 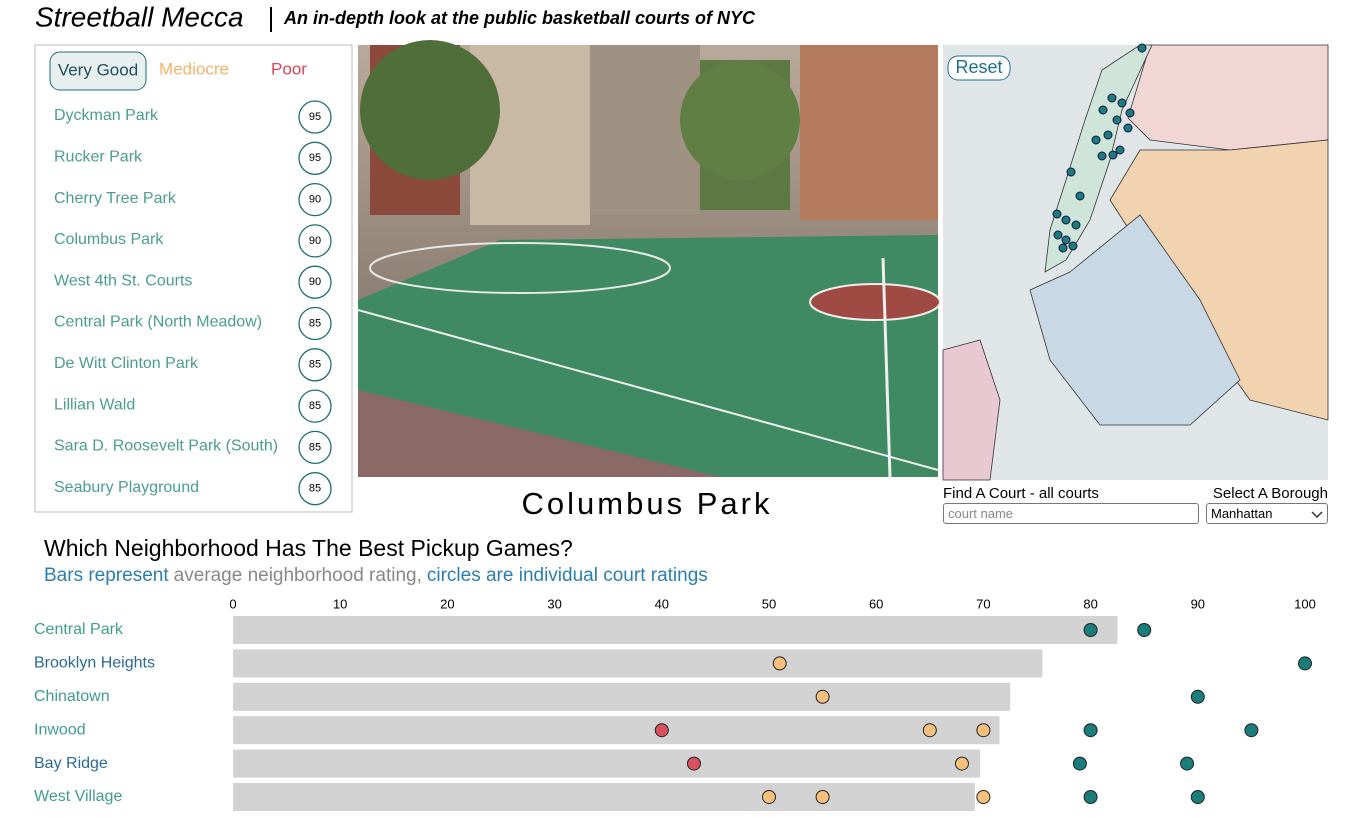 What do you see at coordinates (158, 322) in the screenshot?
I see `court-name: Central Park (North Meadow)` at bounding box center [158, 322].